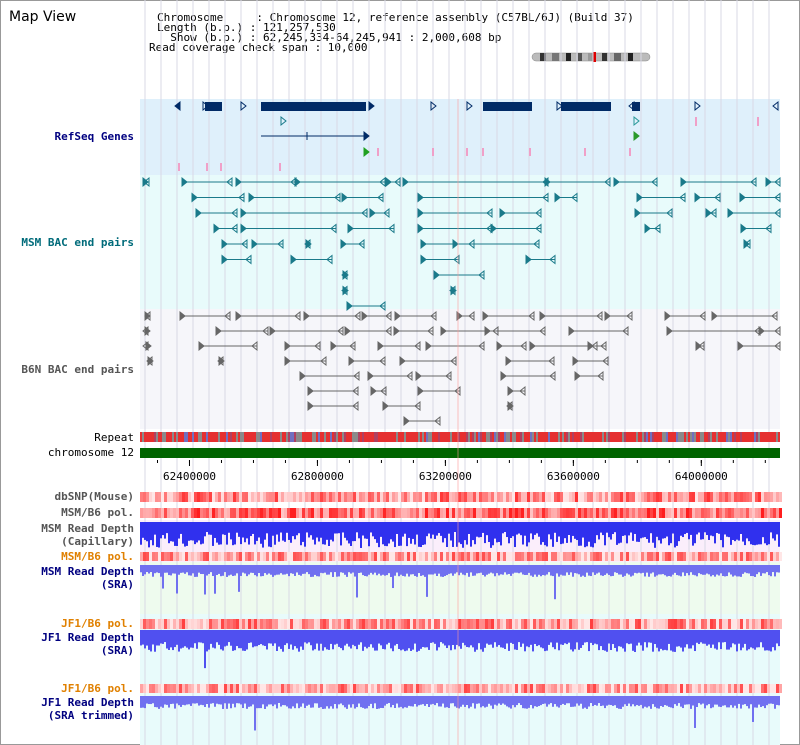 The width and height of the screenshot is (800, 745). Describe the element at coordinates (77, 242) in the screenshot. I see `track-label-msm-bac: MSM BAC end pairs` at that location.